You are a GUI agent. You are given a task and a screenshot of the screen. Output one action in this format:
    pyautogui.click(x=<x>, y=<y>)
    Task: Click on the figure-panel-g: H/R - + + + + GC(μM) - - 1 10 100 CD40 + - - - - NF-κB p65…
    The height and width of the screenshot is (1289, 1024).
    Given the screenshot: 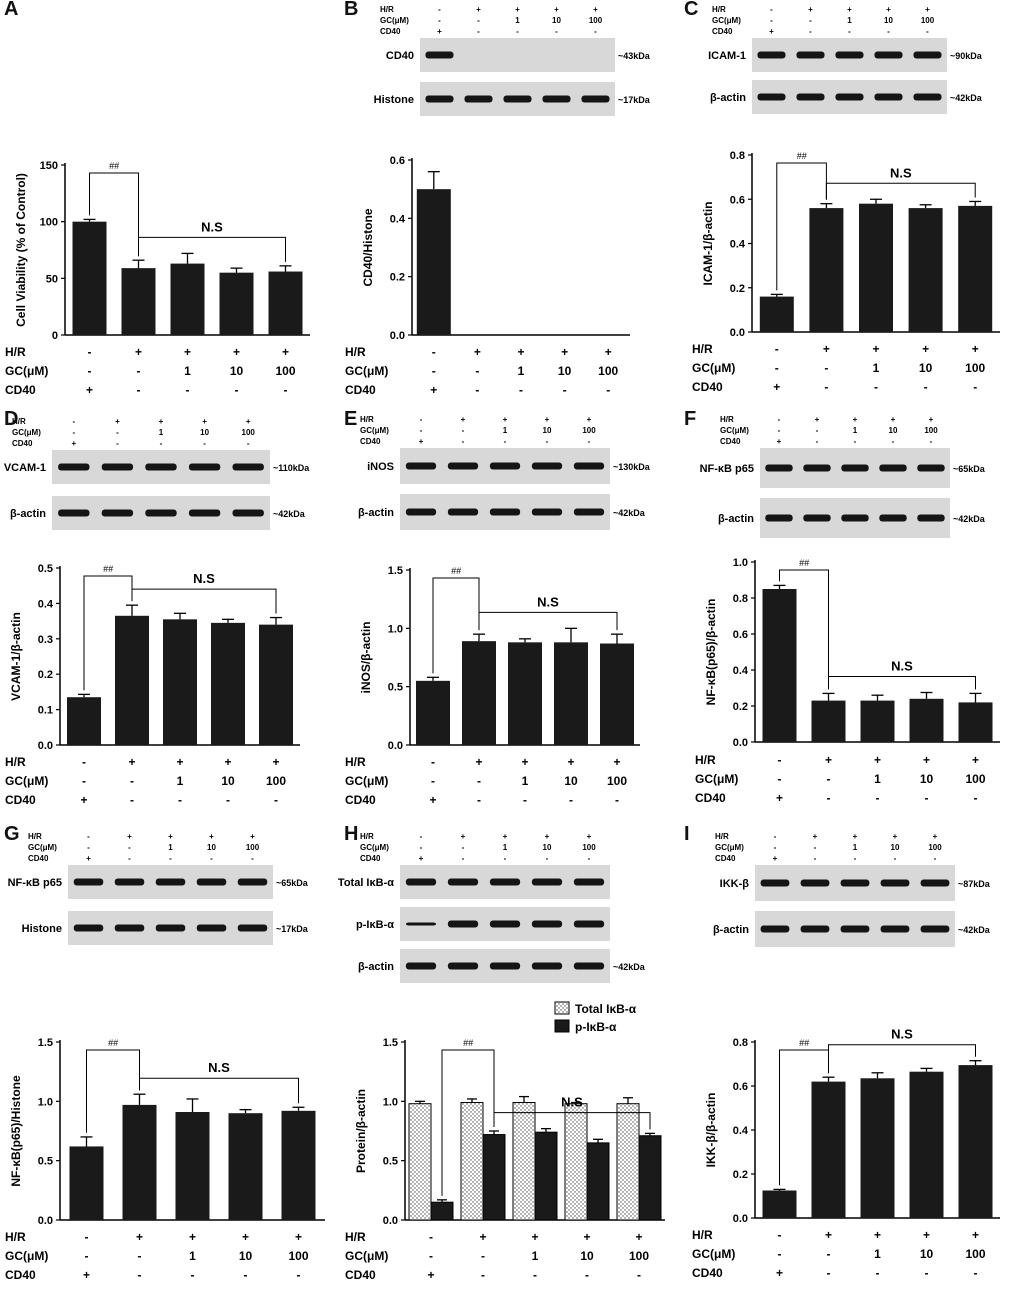 What is the action you would take?
    pyautogui.click(x=165, y=1057)
    